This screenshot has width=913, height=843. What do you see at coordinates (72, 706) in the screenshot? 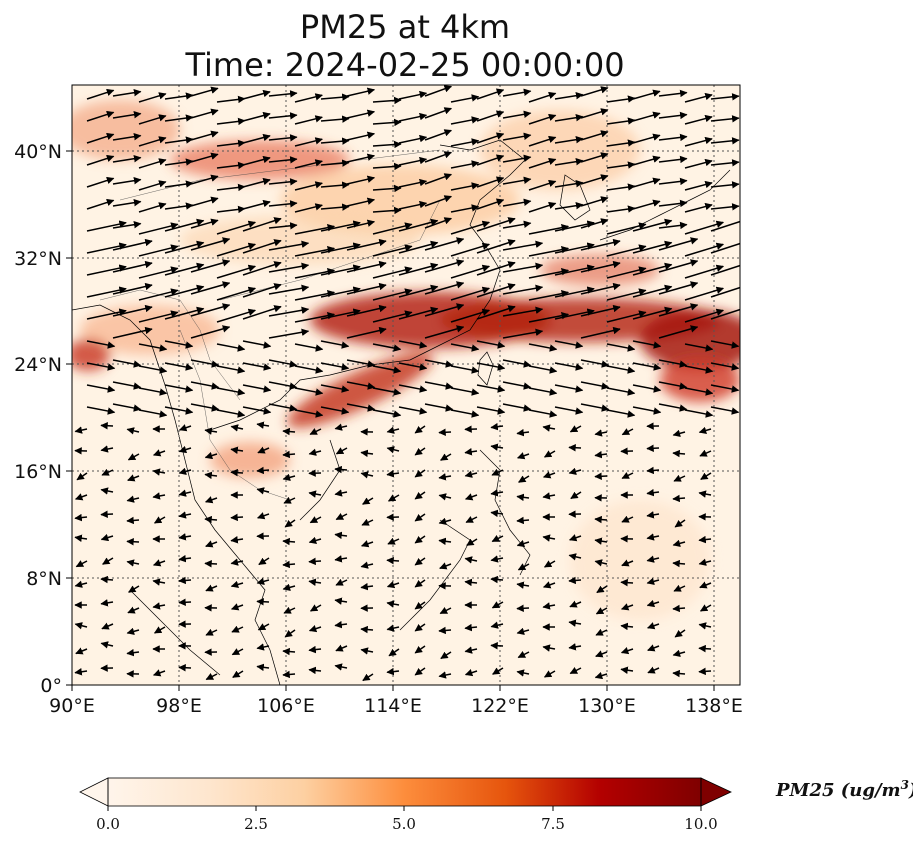
I see `lon-tick-label: 90°E` at bounding box center [72, 706].